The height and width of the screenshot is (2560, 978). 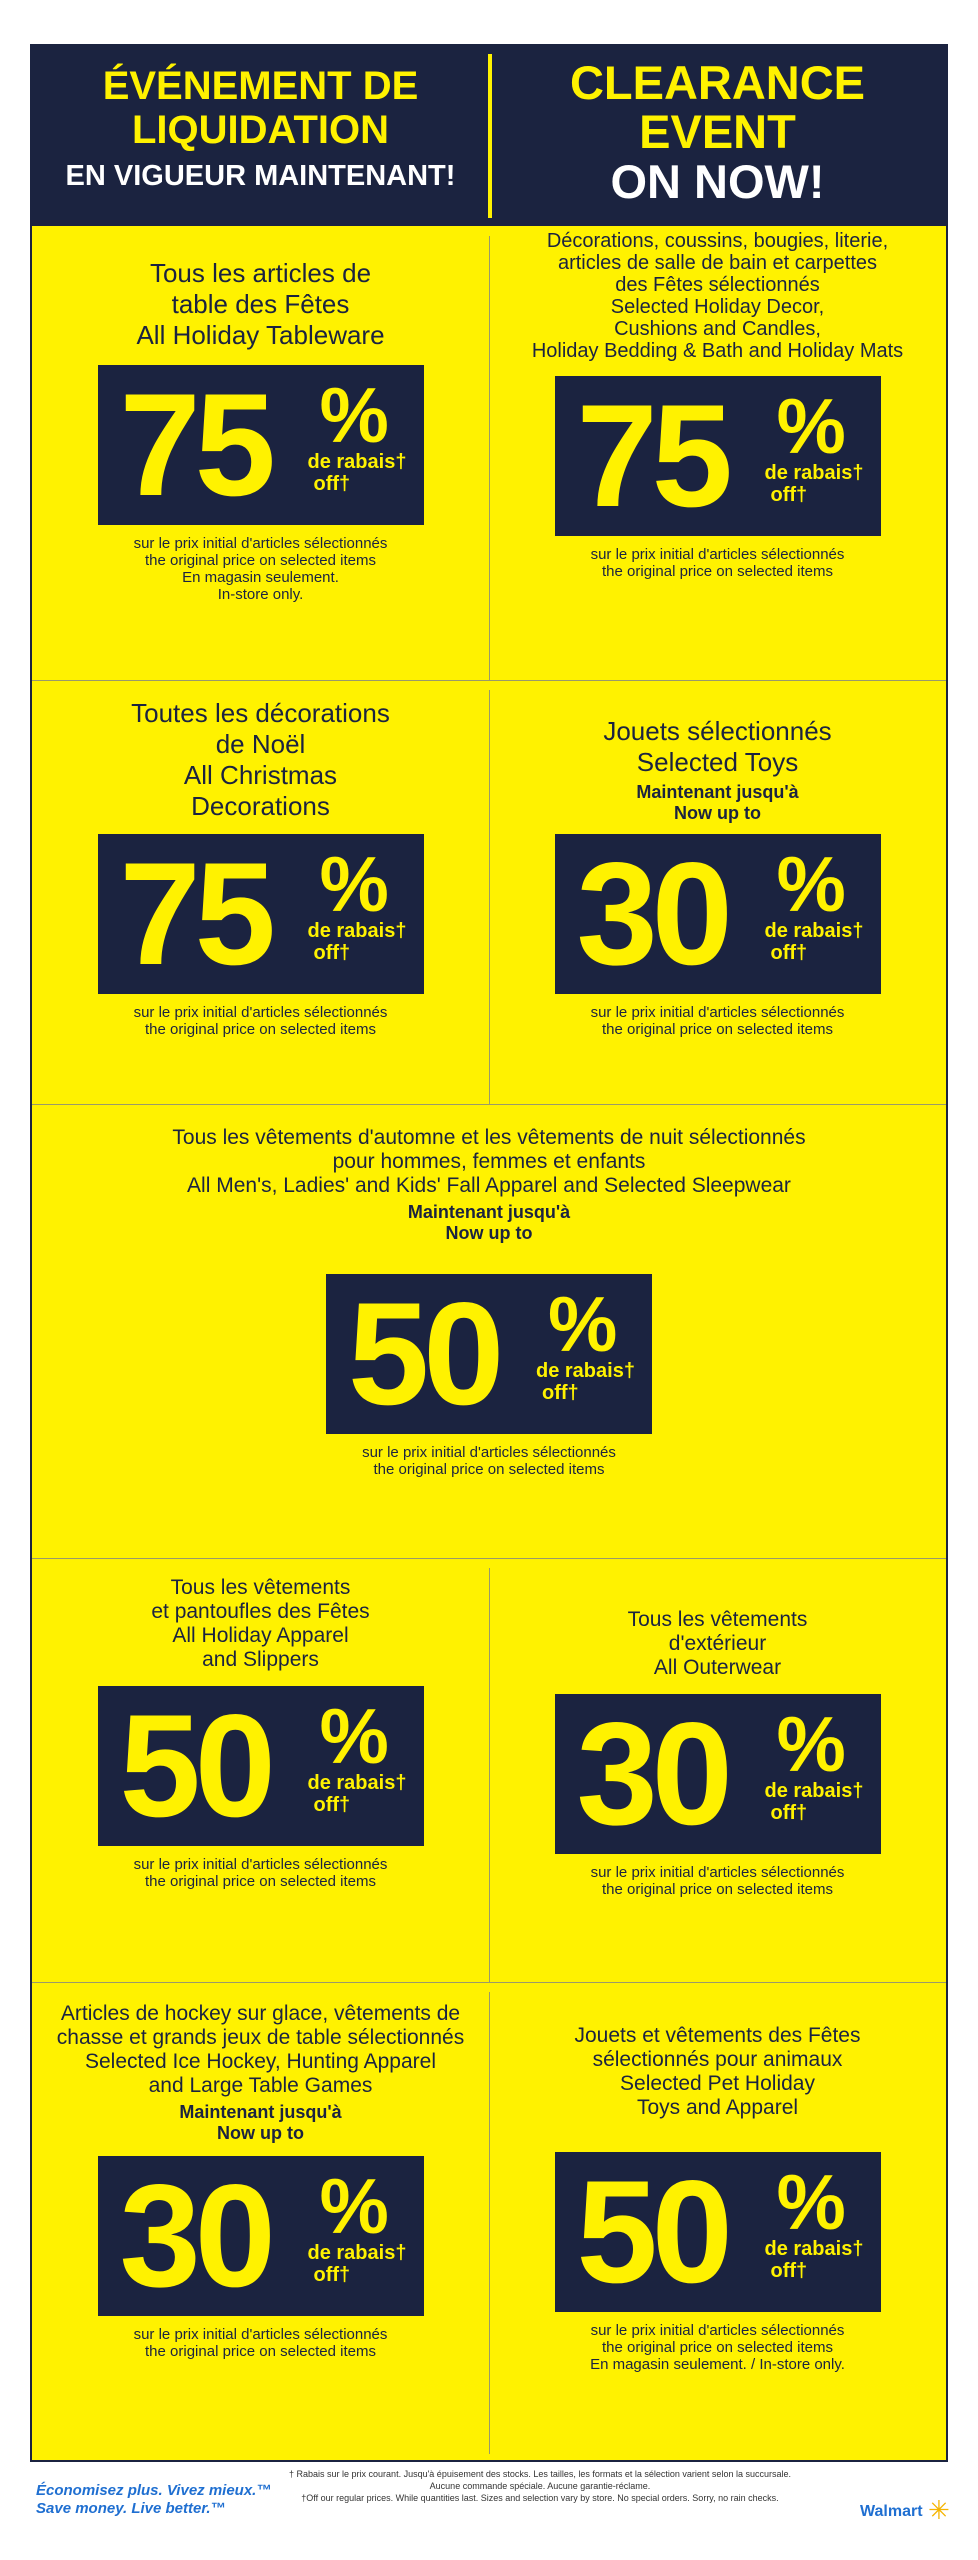 What do you see at coordinates (260, 130) in the screenshot?
I see `header-fr-line2: LIQUIDATION` at bounding box center [260, 130].